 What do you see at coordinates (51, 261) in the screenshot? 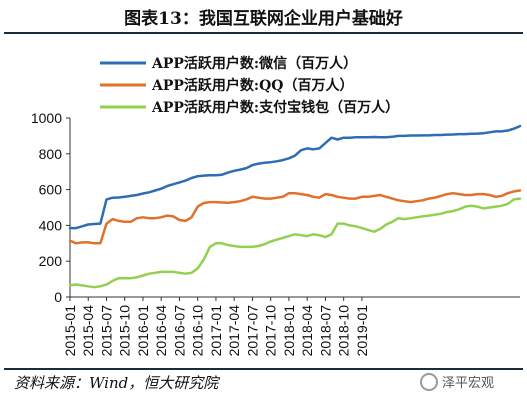
I see `y-tick-label: 200` at bounding box center [51, 261].